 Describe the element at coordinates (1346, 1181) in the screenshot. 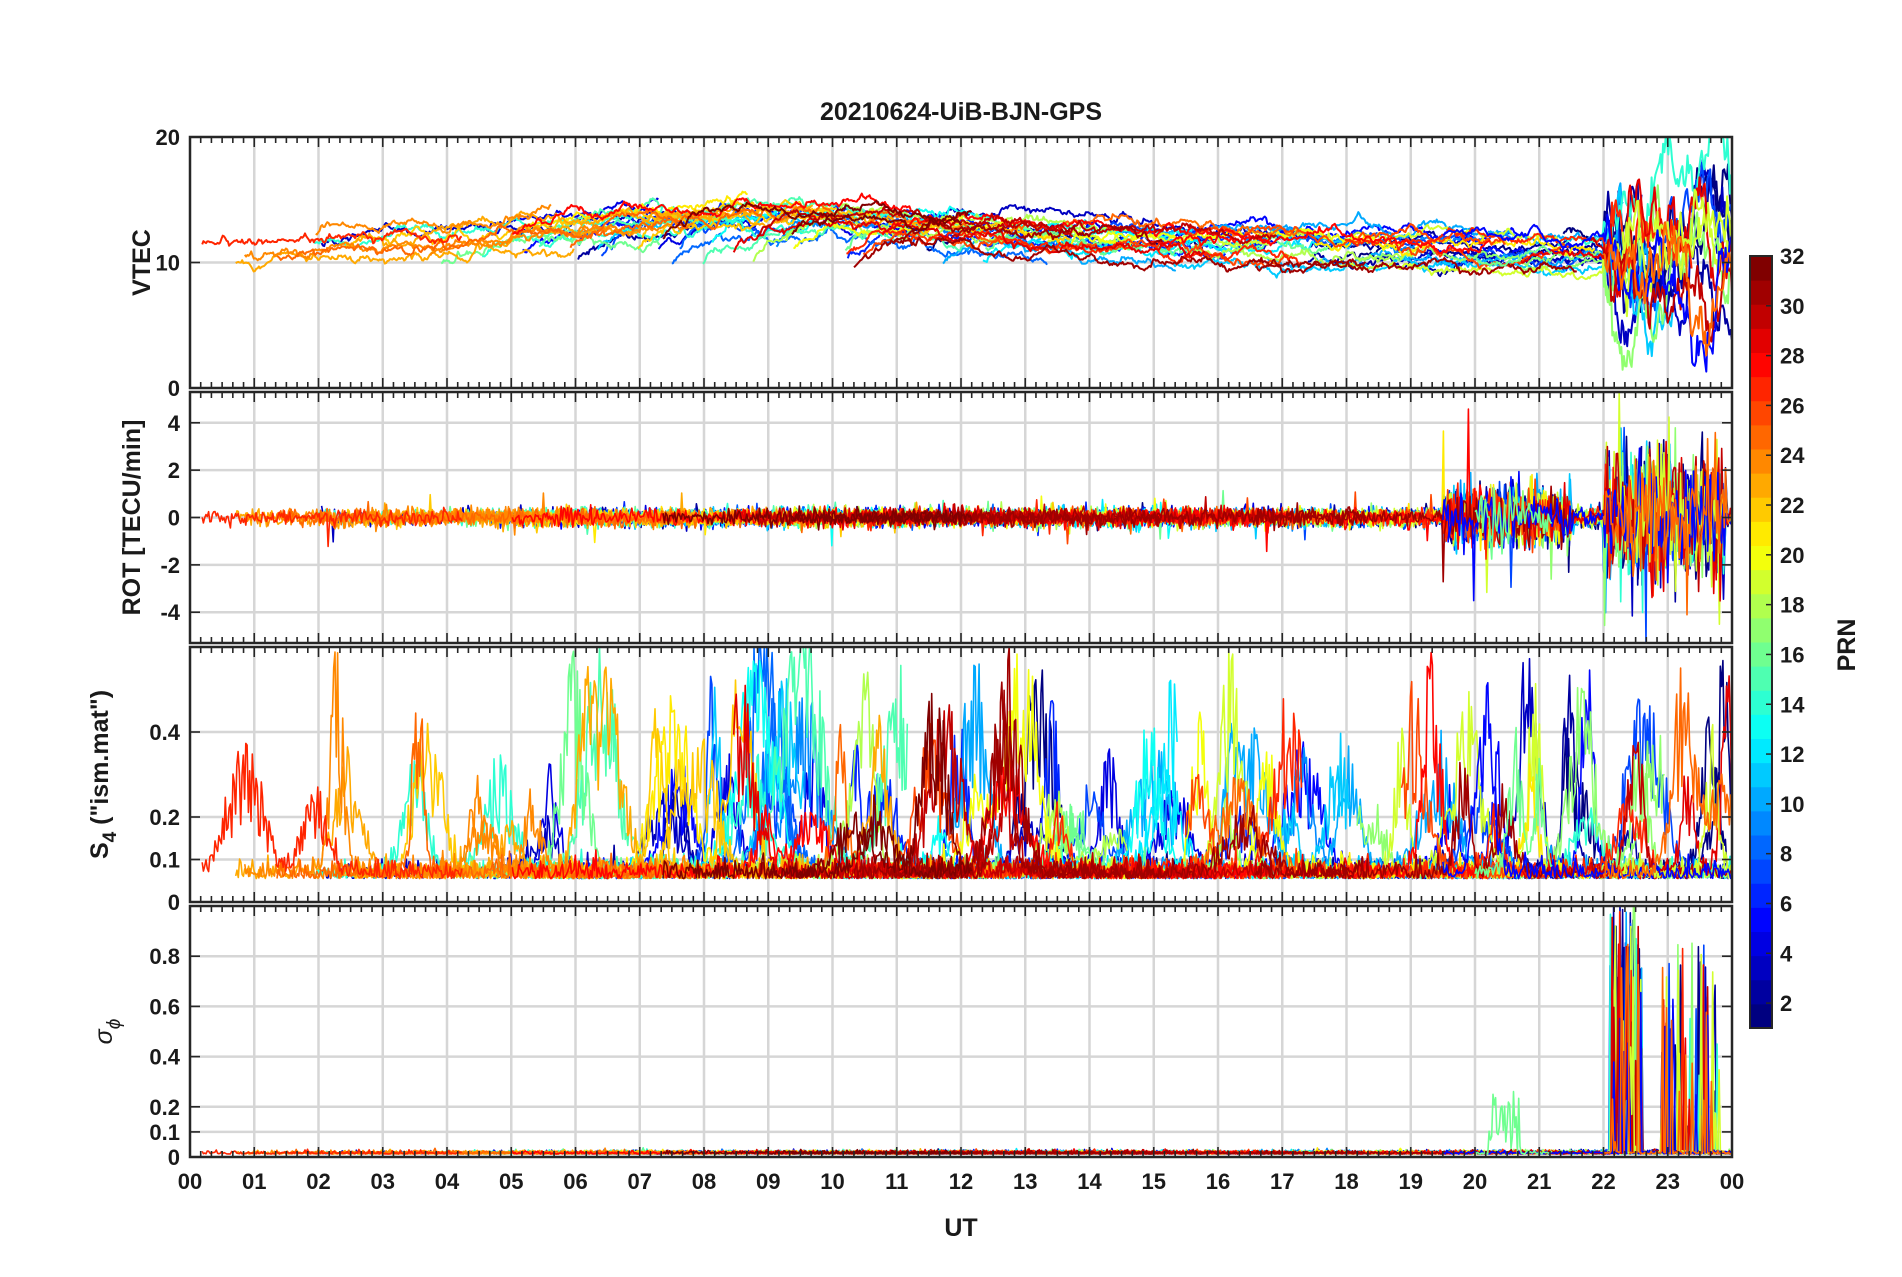

I see `x-tick-label: 18` at that location.